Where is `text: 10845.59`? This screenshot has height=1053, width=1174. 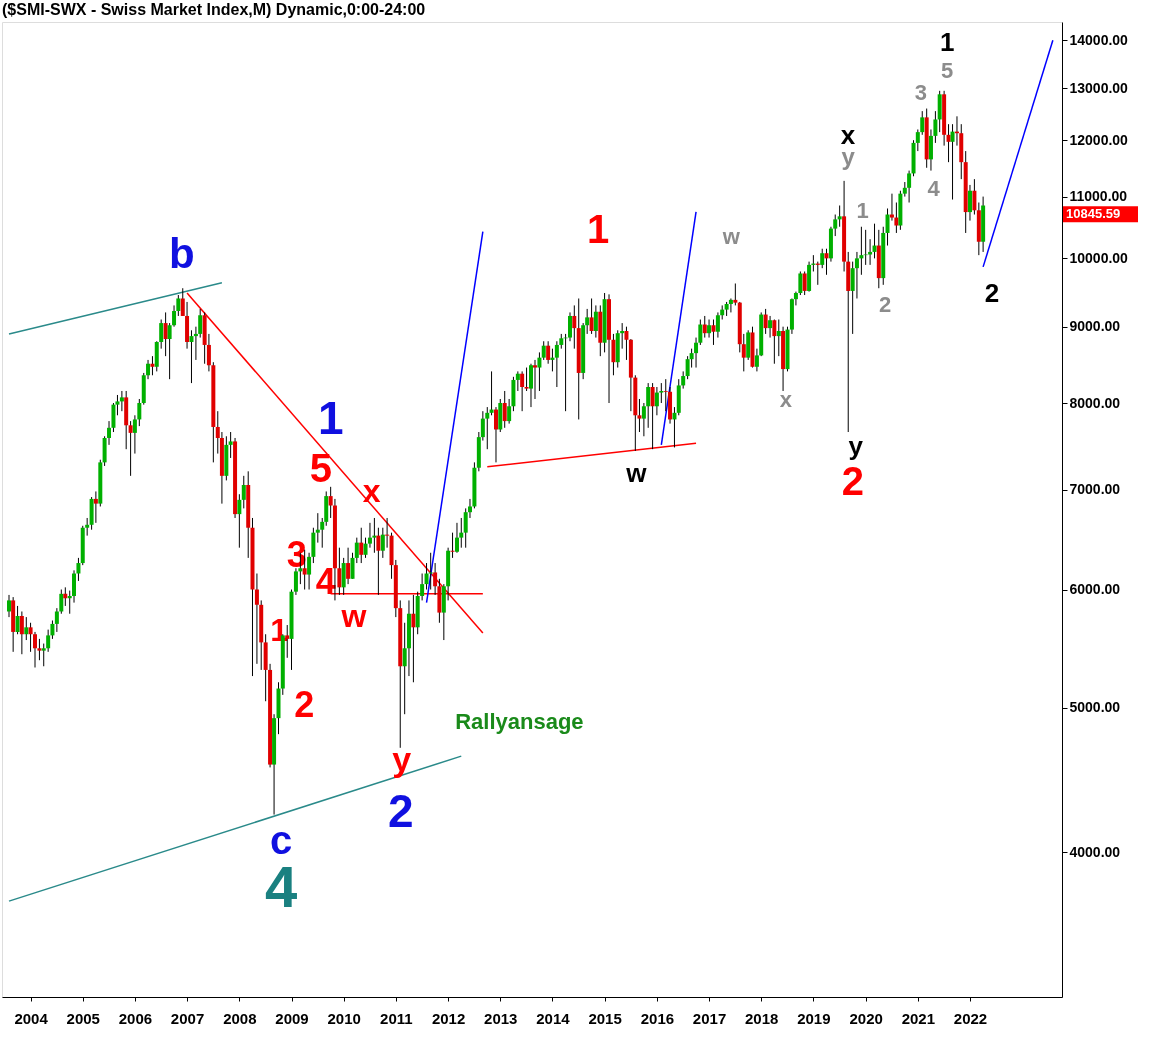
text: 10845.59 is located at coordinates (1093, 214).